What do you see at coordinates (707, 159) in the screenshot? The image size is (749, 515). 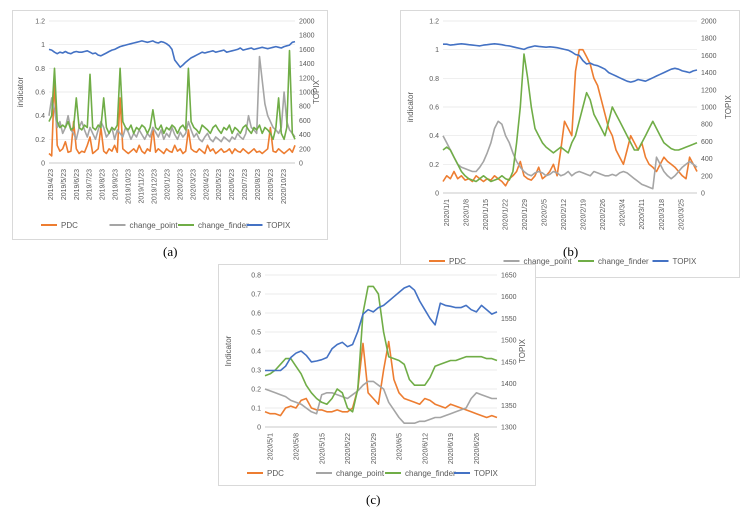 I see `y2-tick-label: 400` at bounding box center [707, 159].